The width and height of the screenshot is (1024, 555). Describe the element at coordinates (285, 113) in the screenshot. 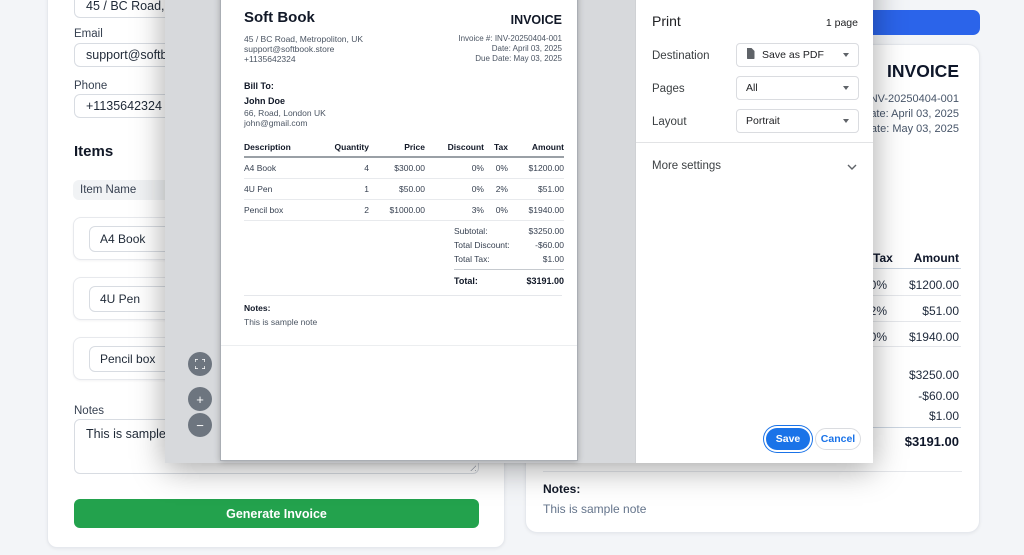

I see `bill-to-address: 66, Road, London UK` at that location.